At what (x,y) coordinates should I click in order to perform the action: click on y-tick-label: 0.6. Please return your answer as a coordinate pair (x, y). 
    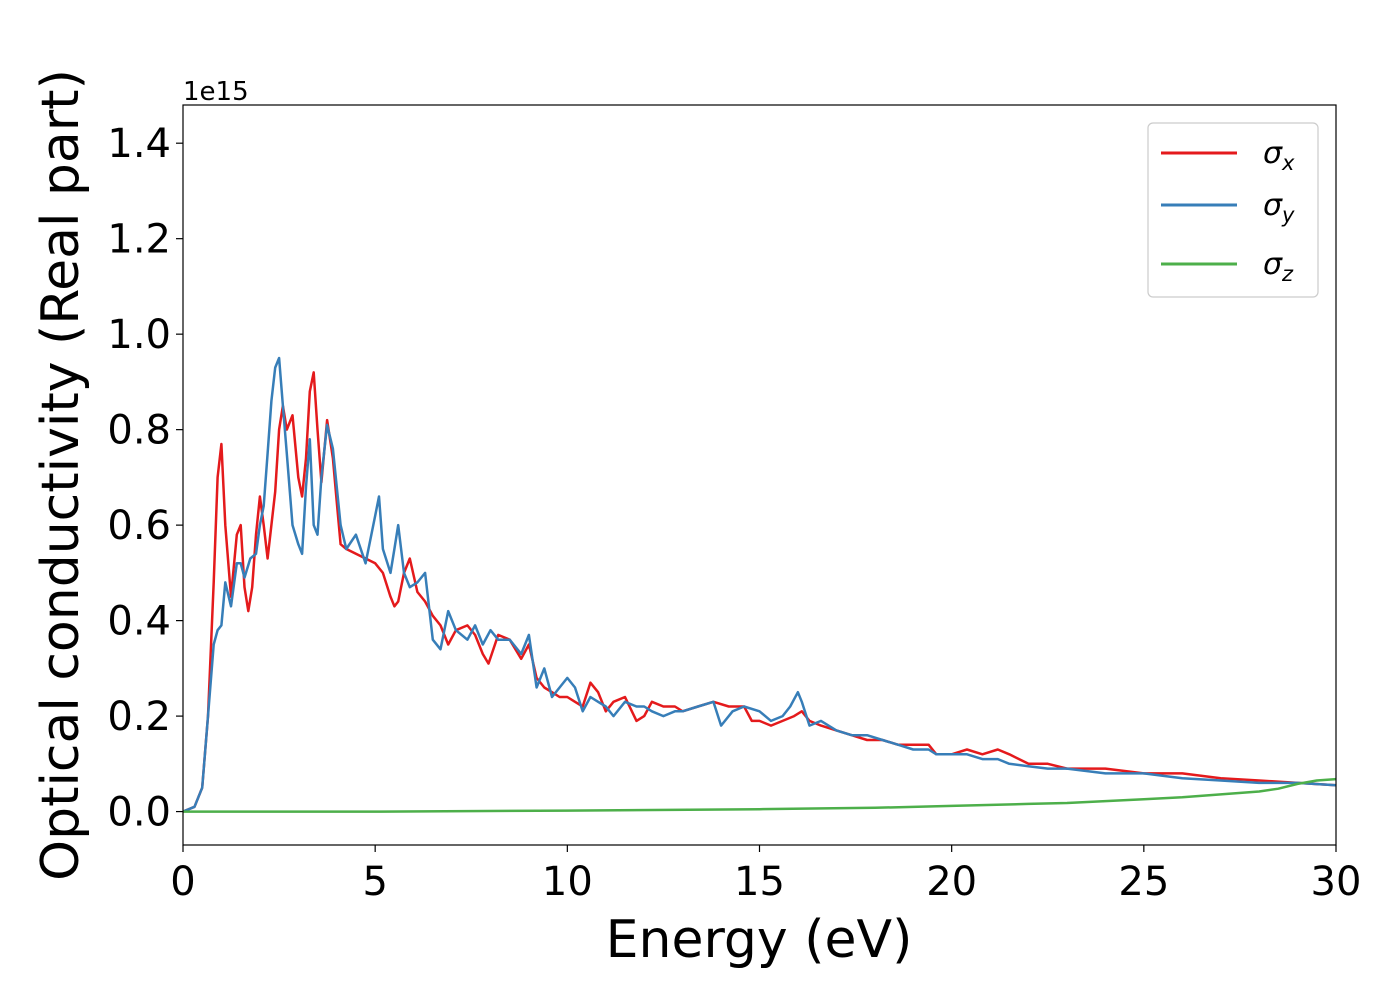
    Looking at the image, I should click on (139, 526).